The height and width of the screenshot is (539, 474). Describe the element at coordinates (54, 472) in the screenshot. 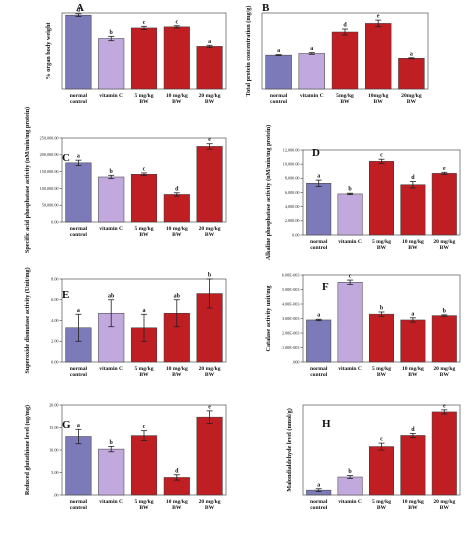

I see `y-tick-label: 5.00` at that location.